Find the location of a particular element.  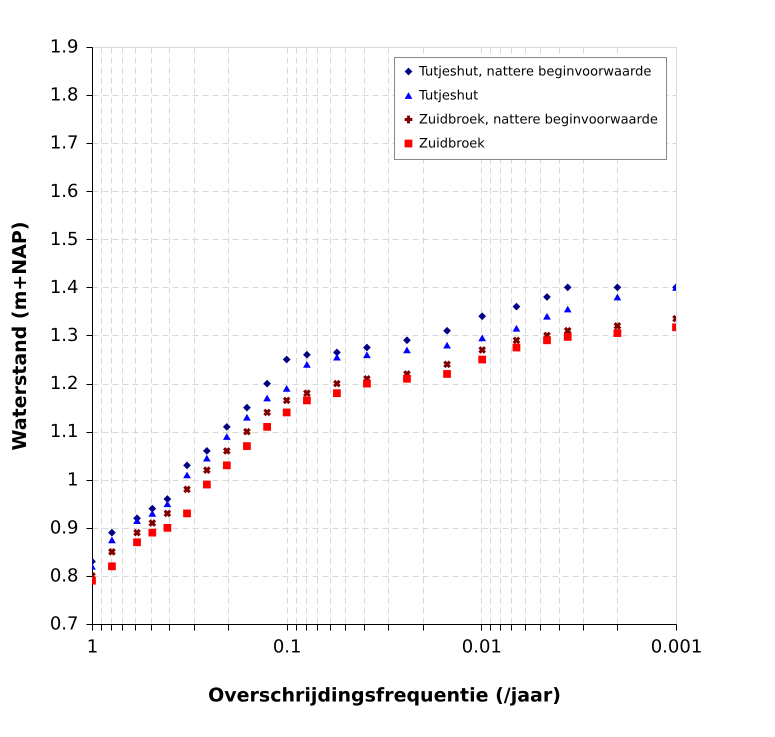

y-tick-label: 1.2 is located at coordinates (64, 383).